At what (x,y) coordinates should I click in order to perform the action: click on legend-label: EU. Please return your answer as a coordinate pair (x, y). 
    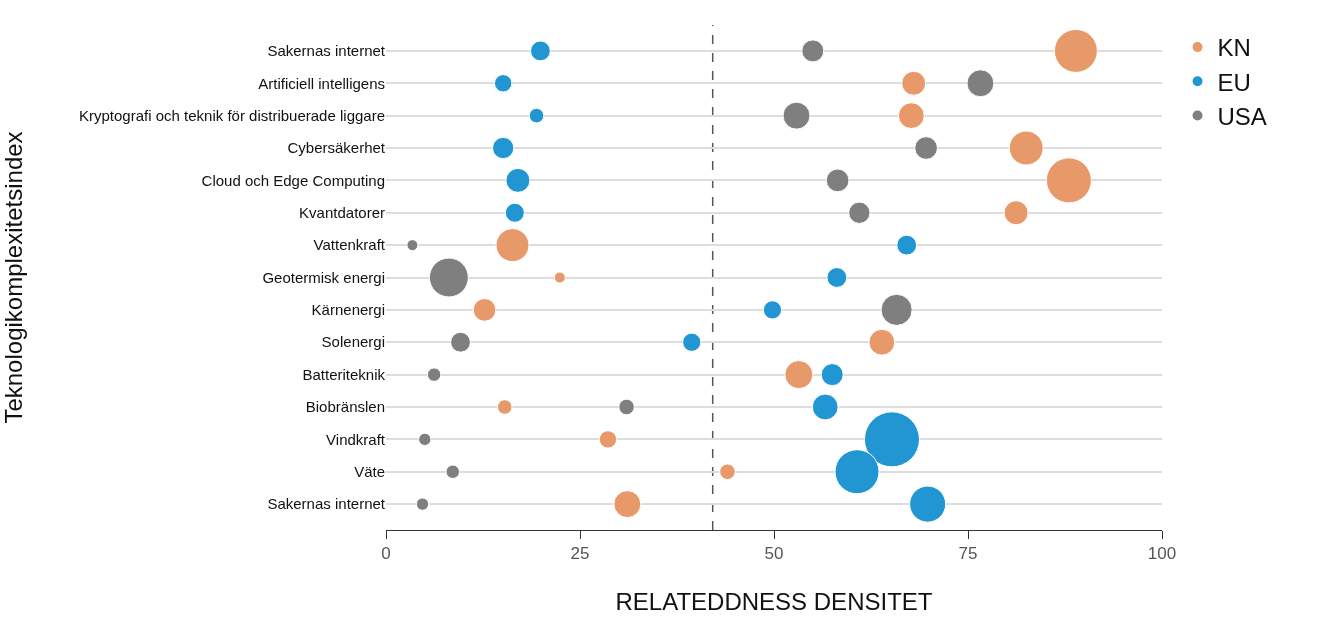
    Looking at the image, I should click on (1234, 82).